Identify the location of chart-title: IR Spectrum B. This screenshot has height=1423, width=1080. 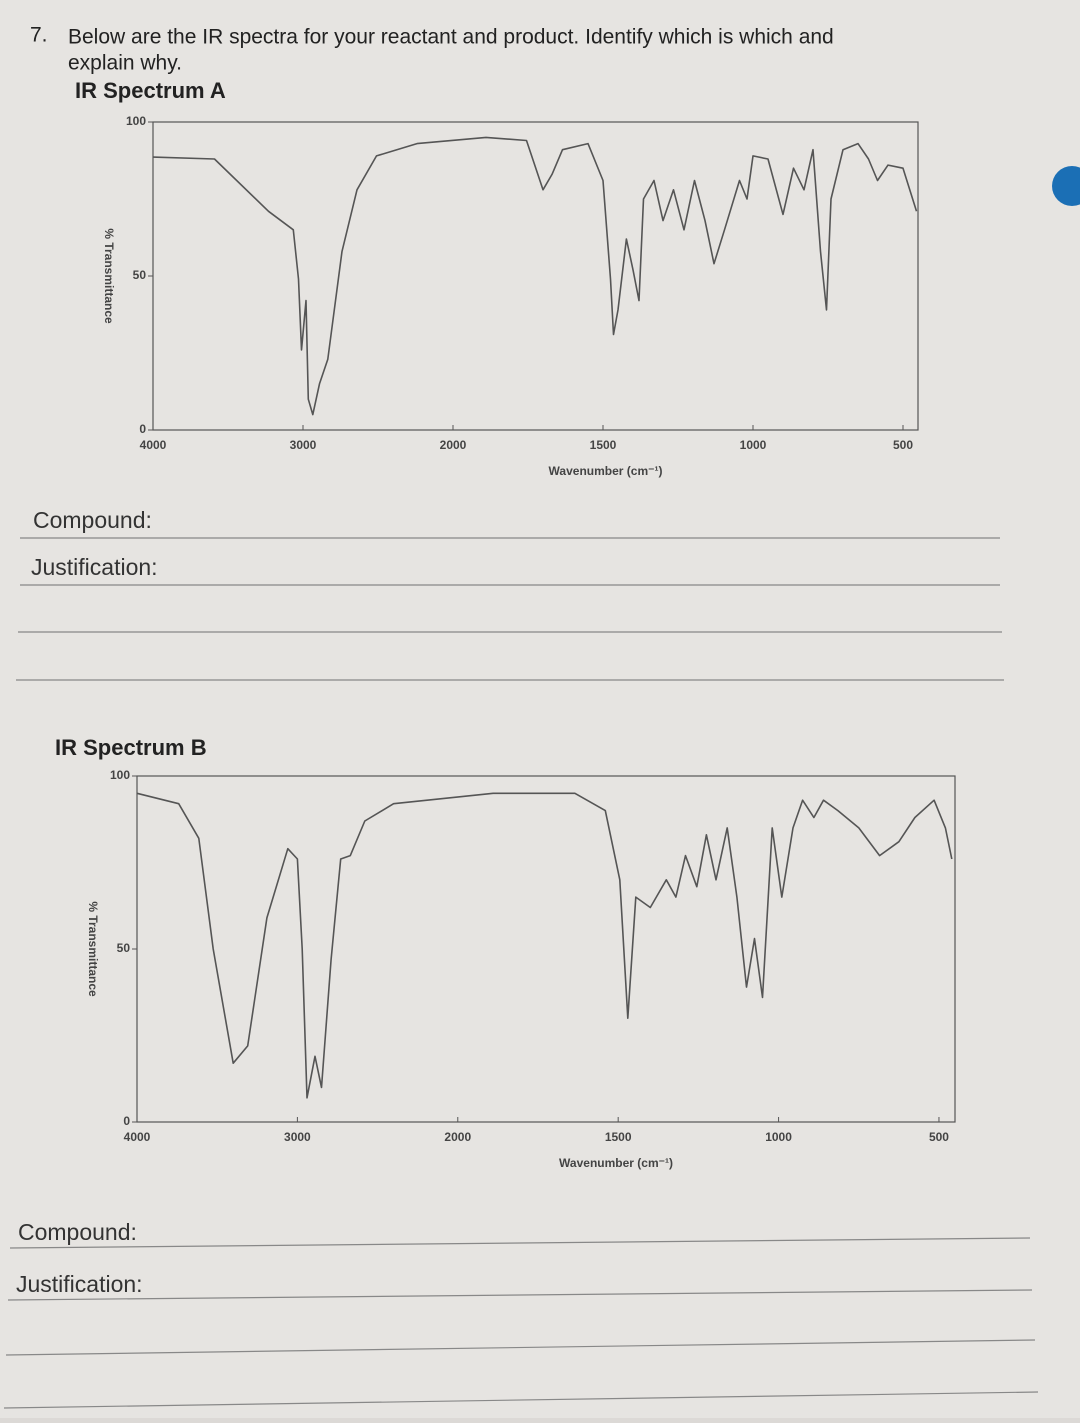
(131, 747).